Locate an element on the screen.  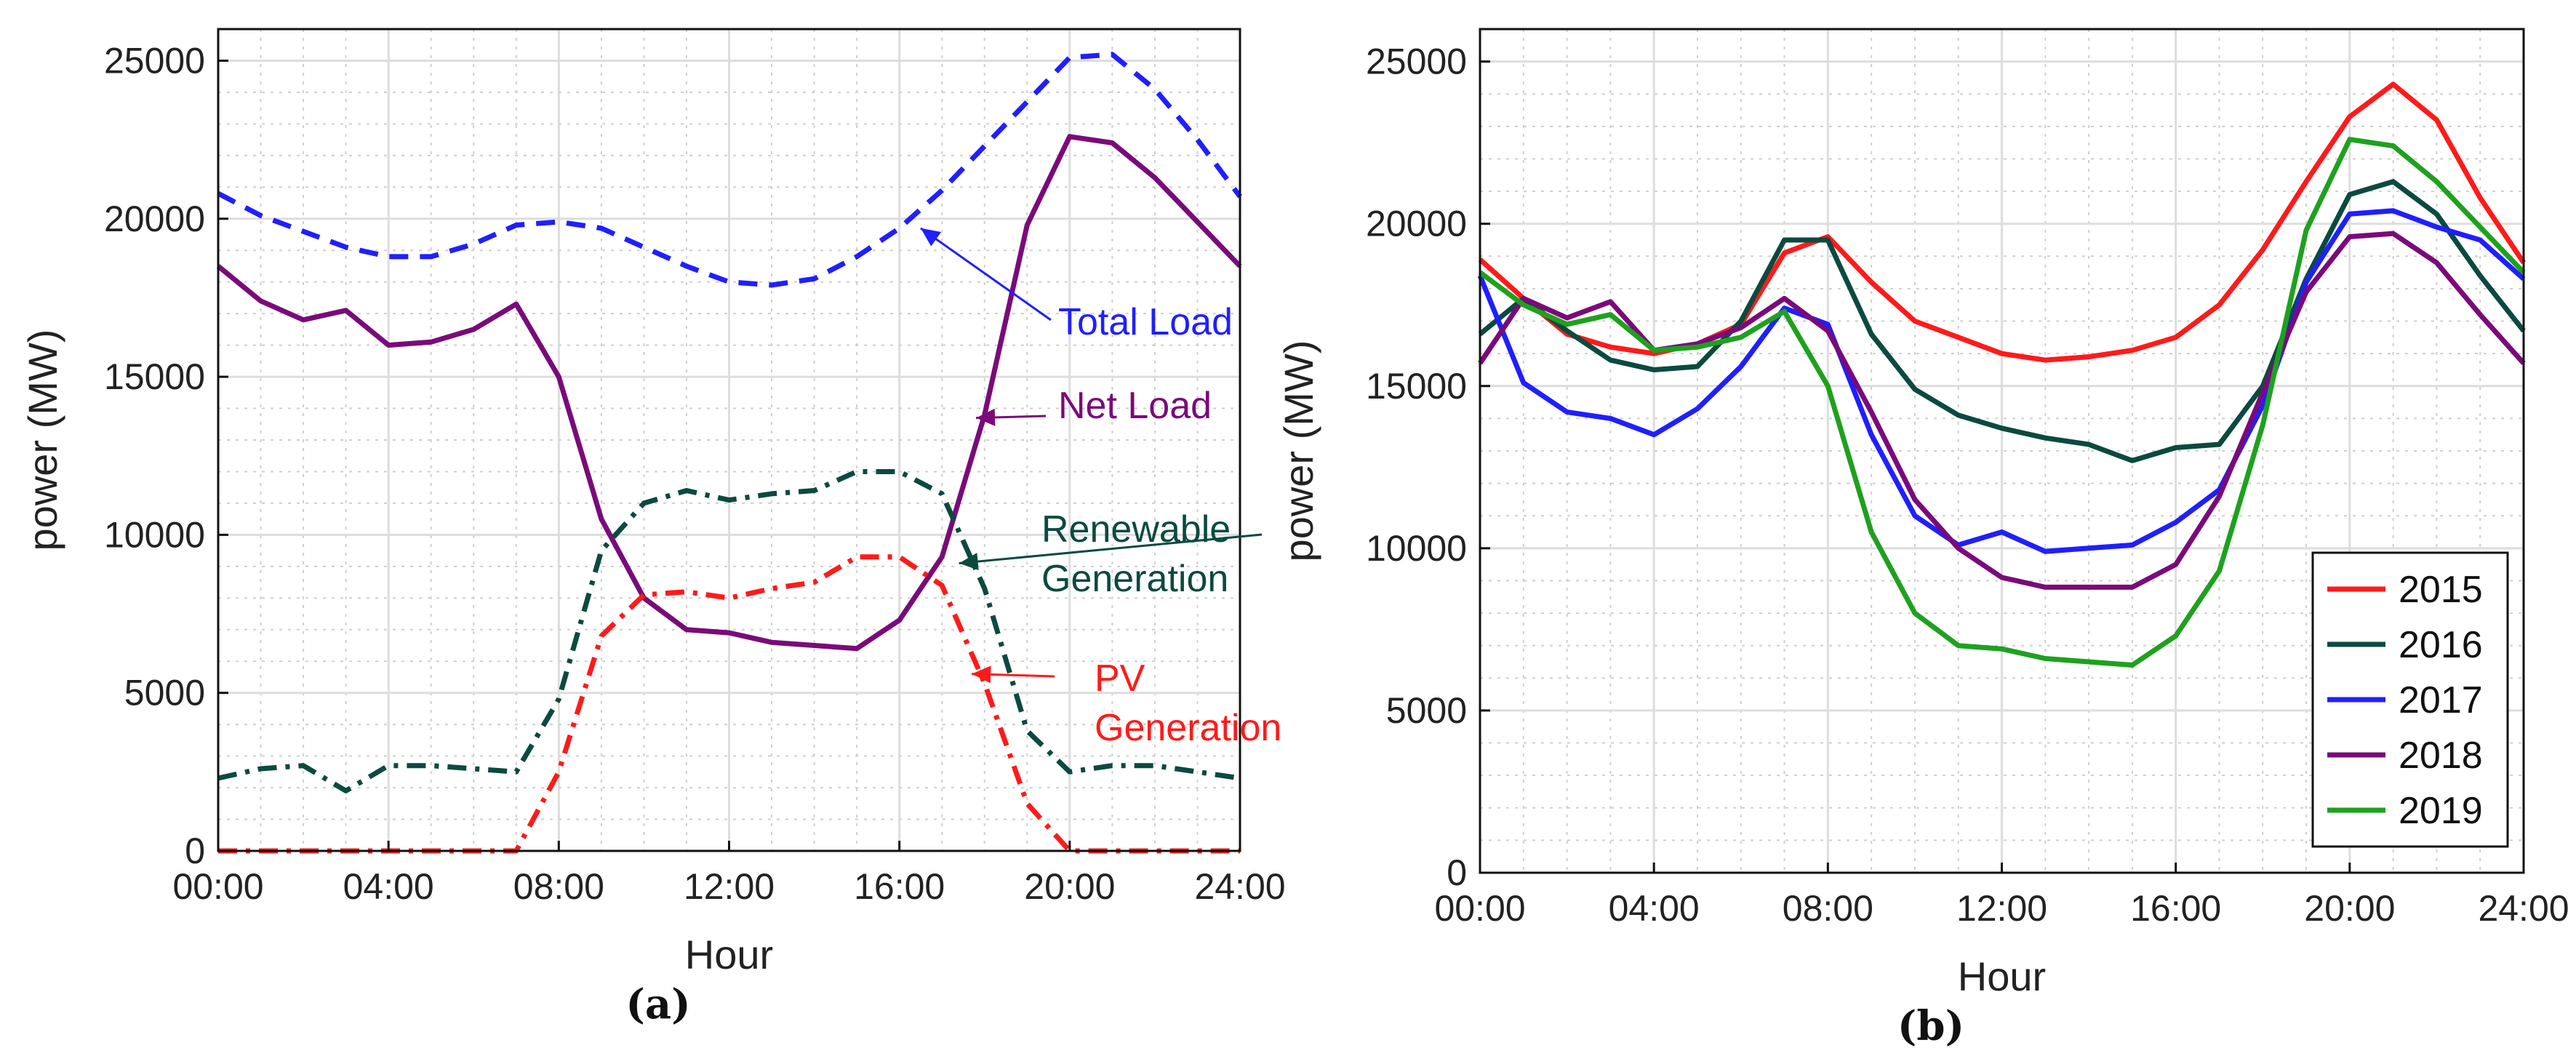
chart-b-y-axis-label: power (MW) is located at coordinates (1298, 451).